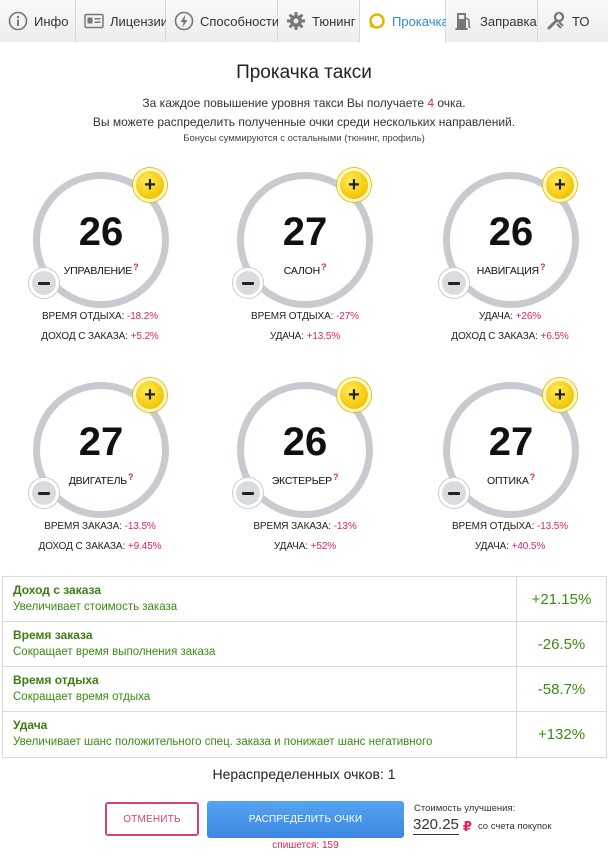 The height and width of the screenshot is (864, 608). I want to click on unassigned-points: Нераспределенных очков: 1, so click(304, 774).